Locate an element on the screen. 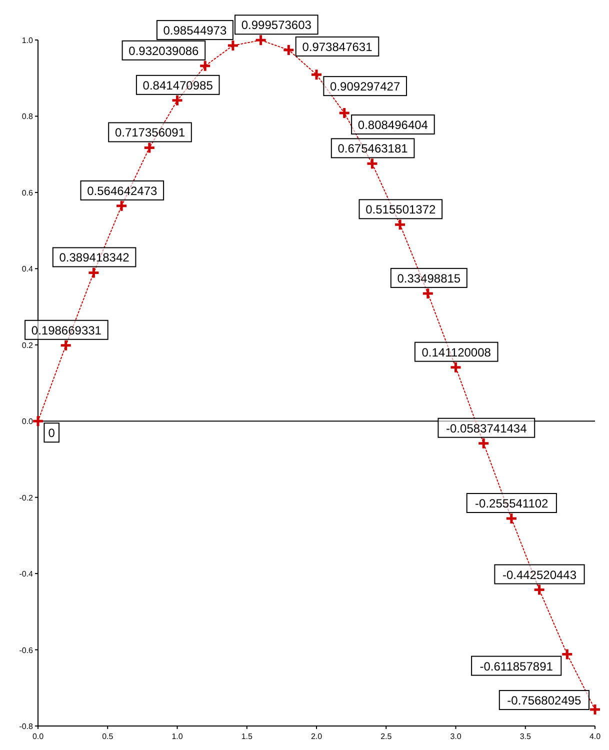 Image resolution: width=609 pixels, height=750 pixels. data-label: 0.717356091 is located at coordinates (150, 133).